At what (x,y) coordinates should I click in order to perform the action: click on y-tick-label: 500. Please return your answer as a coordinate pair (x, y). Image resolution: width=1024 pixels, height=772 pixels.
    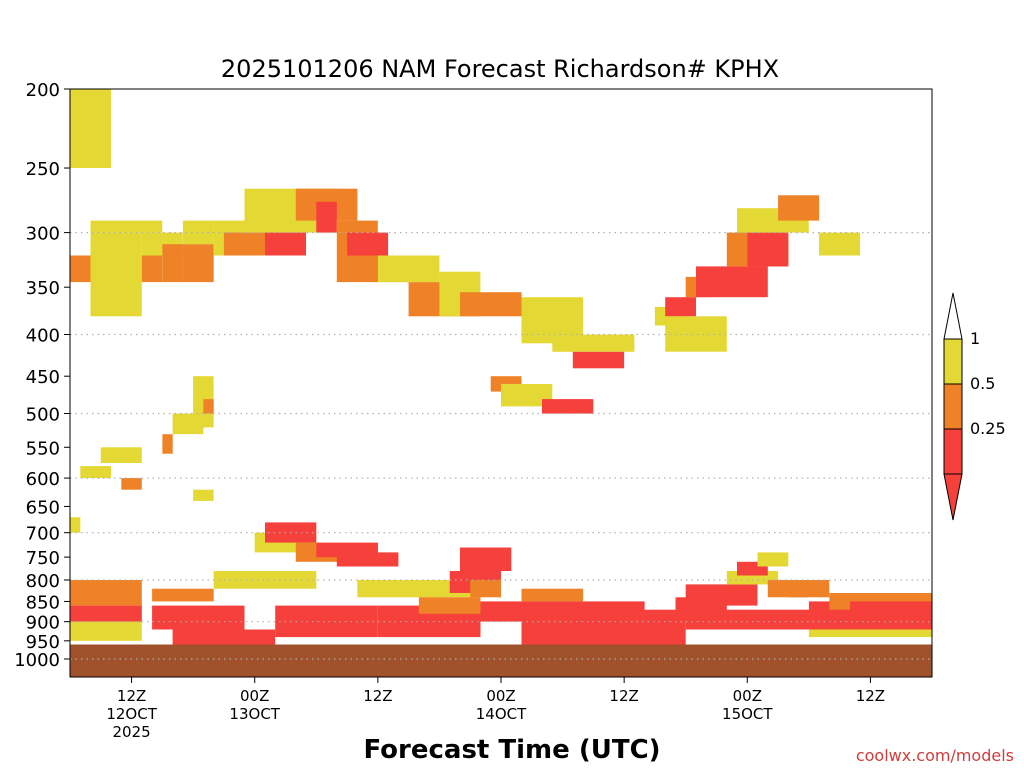
    Looking at the image, I should click on (43, 415).